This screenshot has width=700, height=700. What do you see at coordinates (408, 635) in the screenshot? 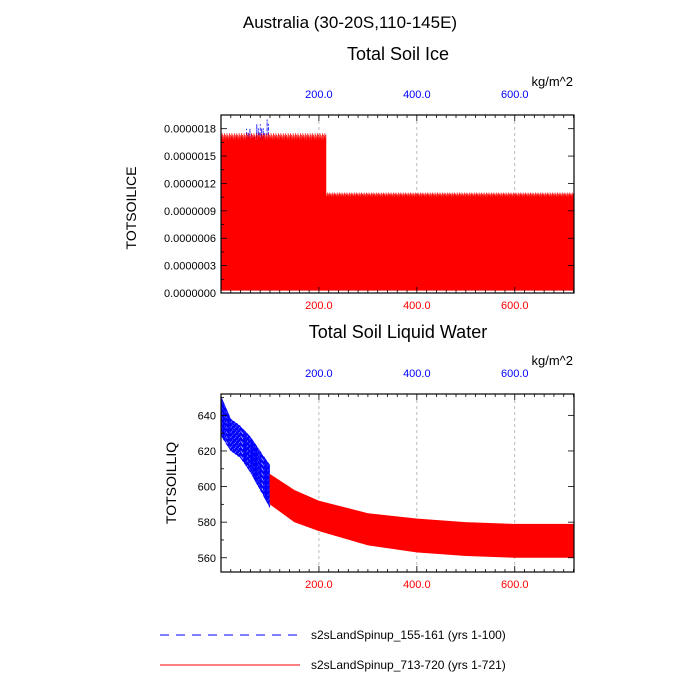
I see `legend-label-blue: s2sLandSpinup_155-161 (yrs 1-100)` at bounding box center [408, 635].